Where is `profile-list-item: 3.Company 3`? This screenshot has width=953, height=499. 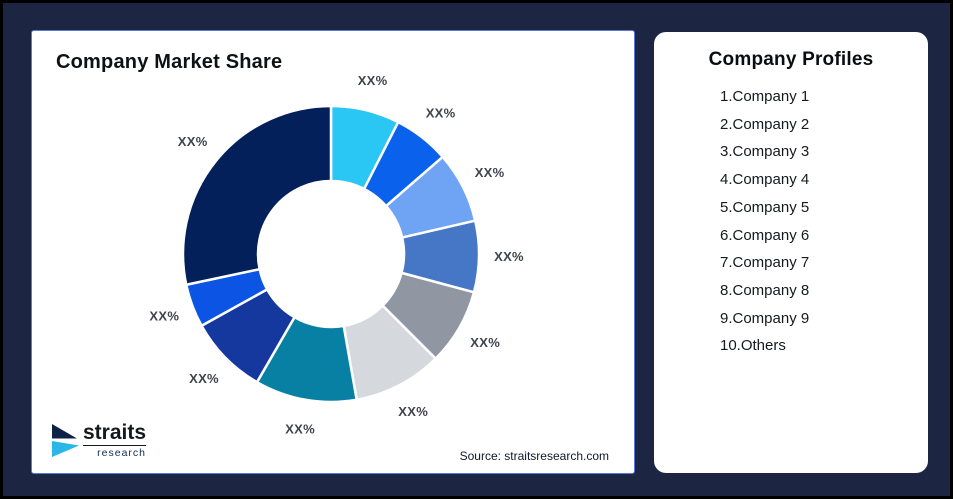
profile-list-item: 3.Company 3 is located at coordinates (765, 152).